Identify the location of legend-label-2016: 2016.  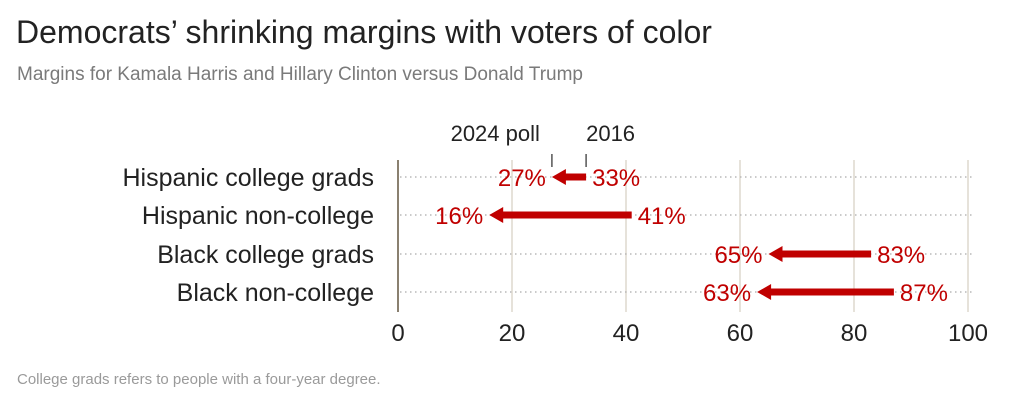
(610, 133).